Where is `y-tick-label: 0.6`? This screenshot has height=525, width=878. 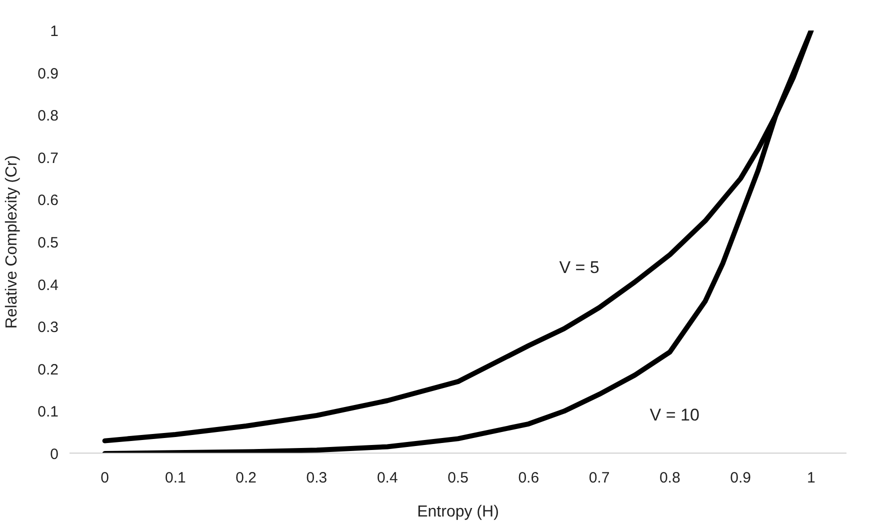 y-tick-label: 0.6 is located at coordinates (48, 201).